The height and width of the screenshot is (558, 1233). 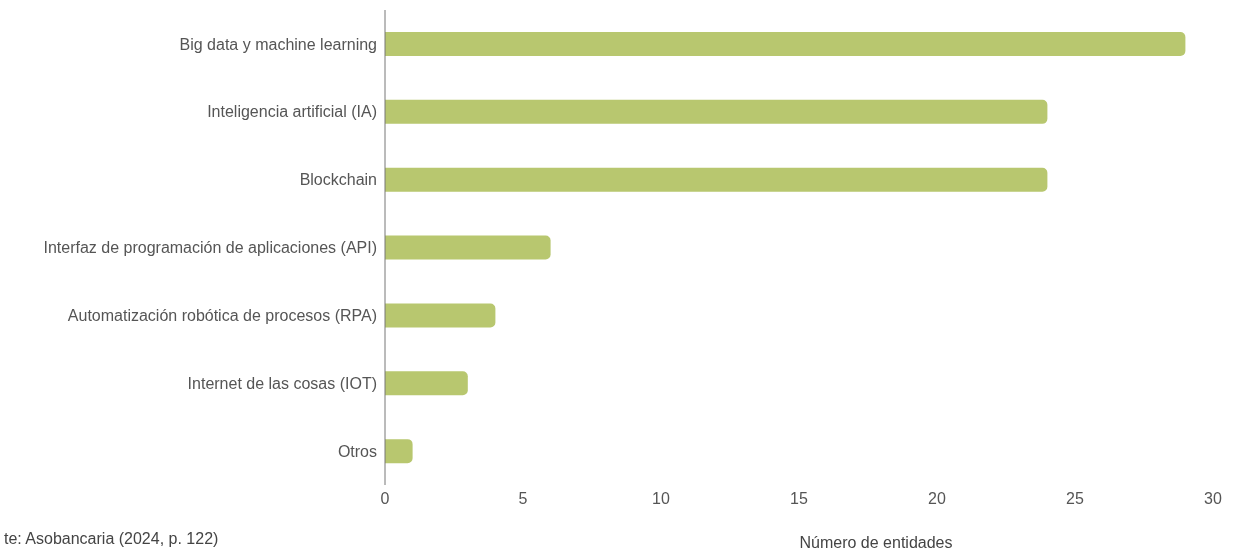 What do you see at coordinates (385, 499) in the screenshot?
I see `x-tick-label: 0` at bounding box center [385, 499].